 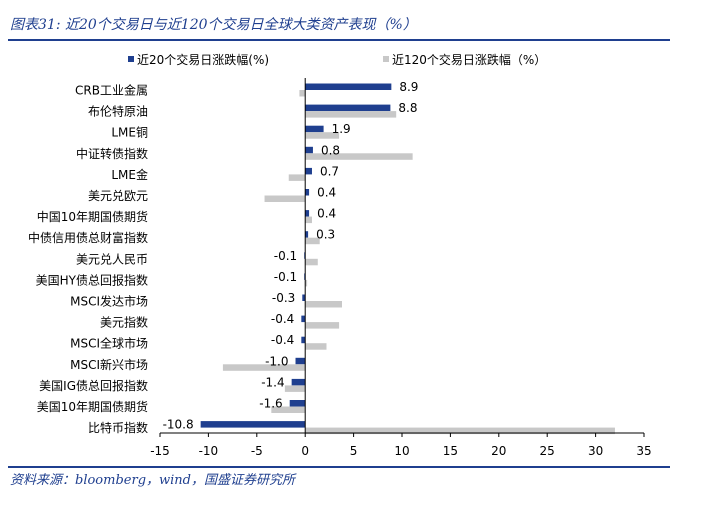 I want to click on category-label: 比特币指数, so click(x=118, y=427).